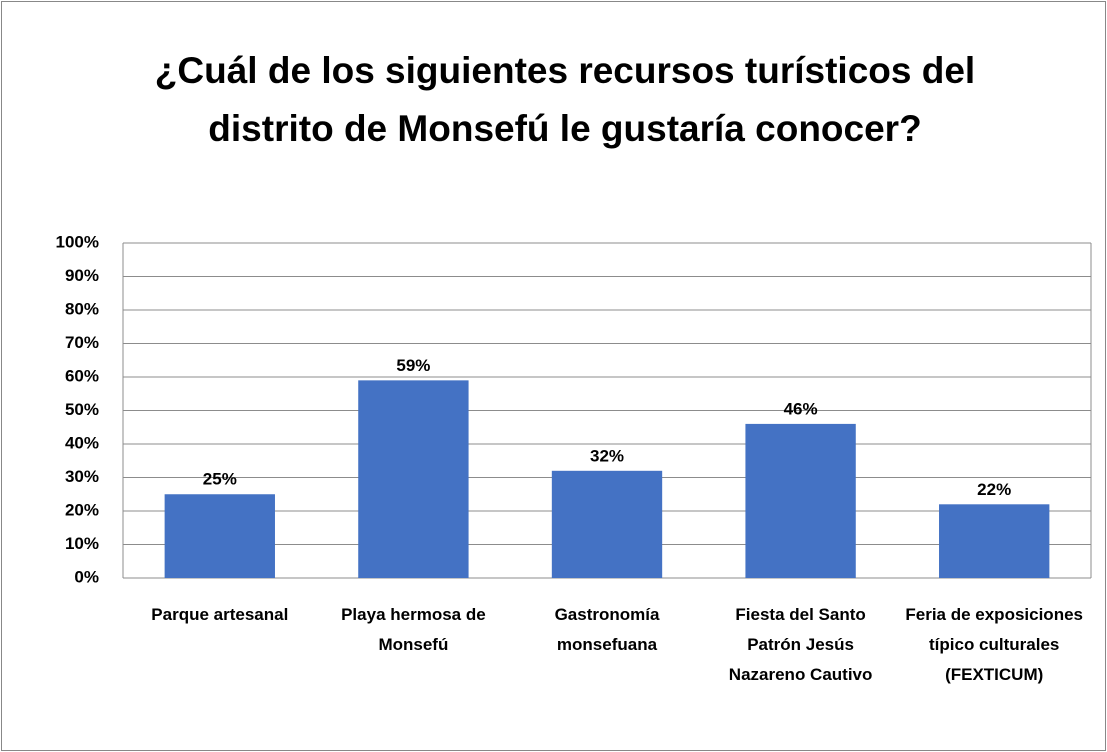  Describe the element at coordinates (801, 408) in the screenshot. I see `data-label: 46%` at that location.